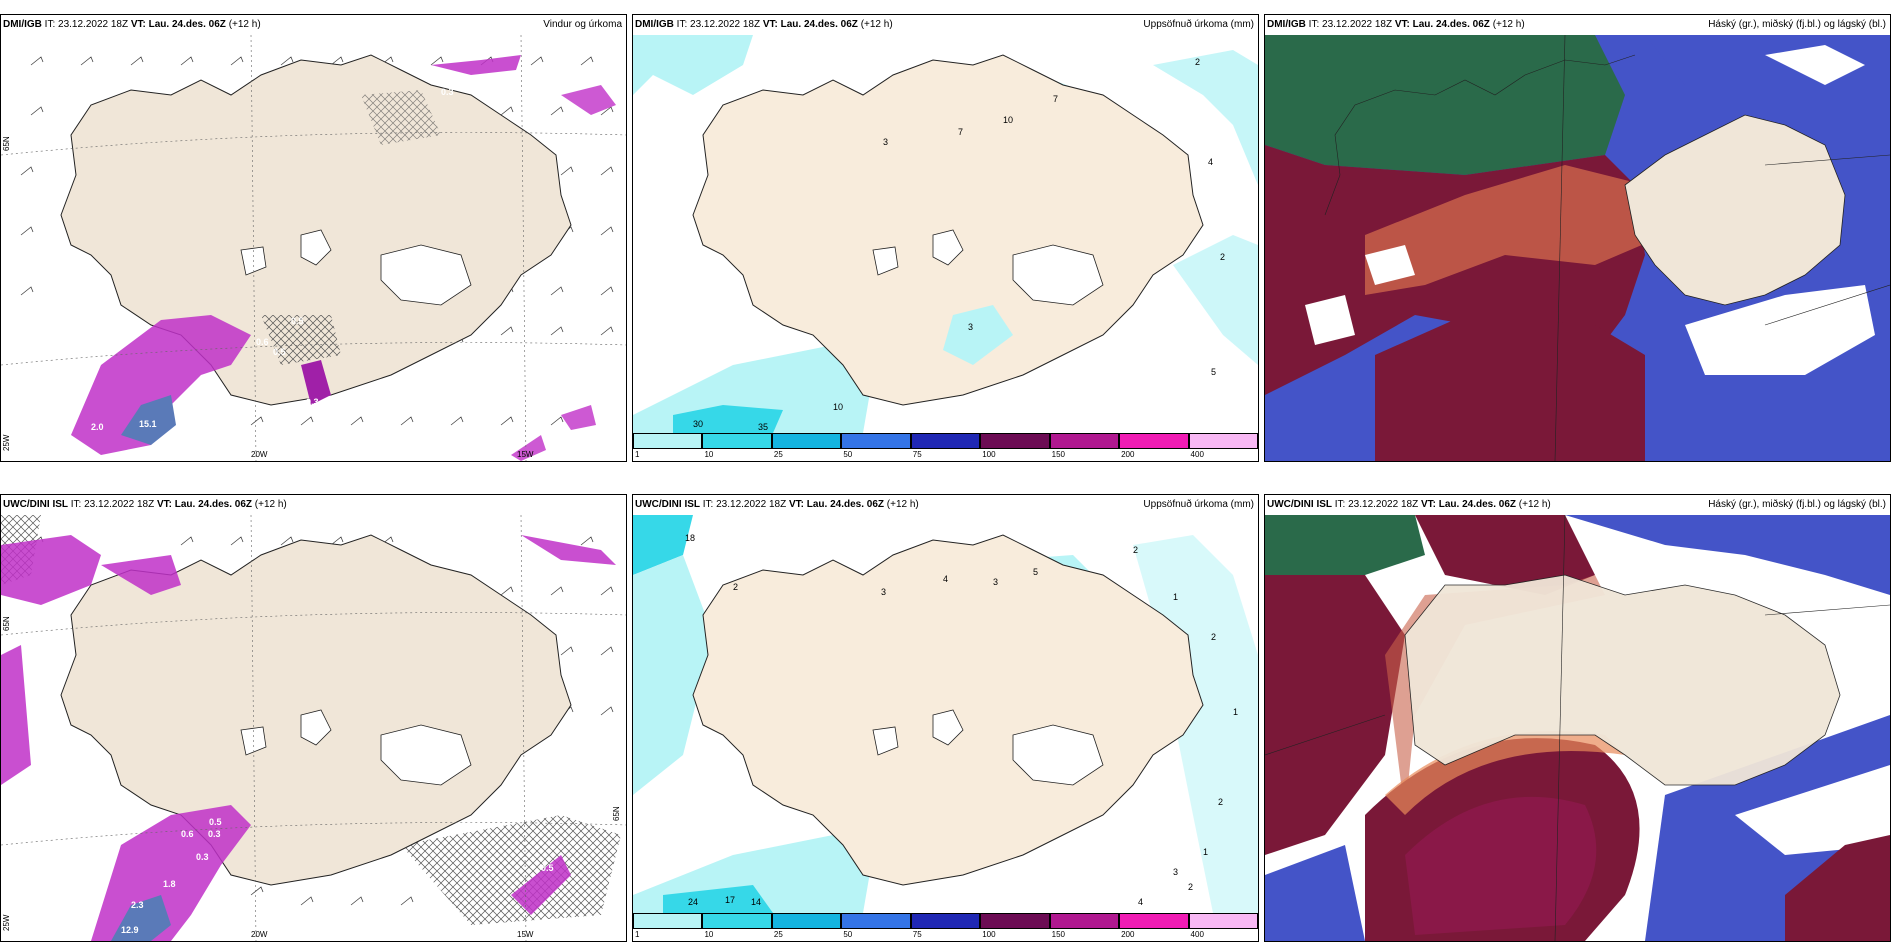 The height and width of the screenshot is (950, 1900). What do you see at coordinates (169, 884) in the screenshot?
I see `precip-label: 1.8` at bounding box center [169, 884].